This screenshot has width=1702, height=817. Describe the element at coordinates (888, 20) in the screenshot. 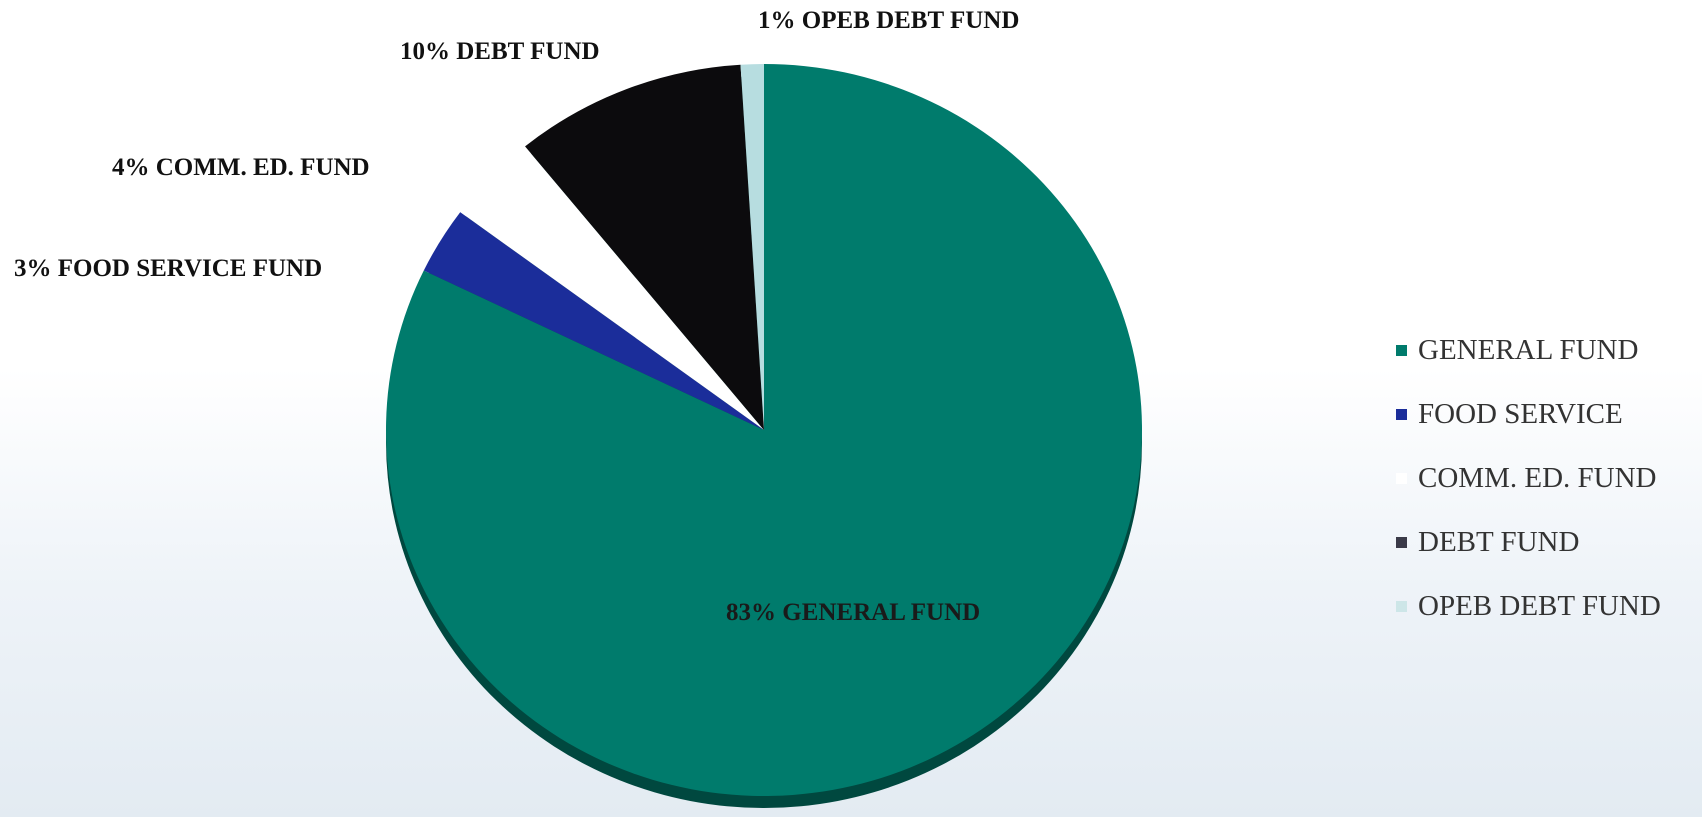

I see `slice-label-opeb-debt-fund: 1% OPEB DEBT FUND` at that location.